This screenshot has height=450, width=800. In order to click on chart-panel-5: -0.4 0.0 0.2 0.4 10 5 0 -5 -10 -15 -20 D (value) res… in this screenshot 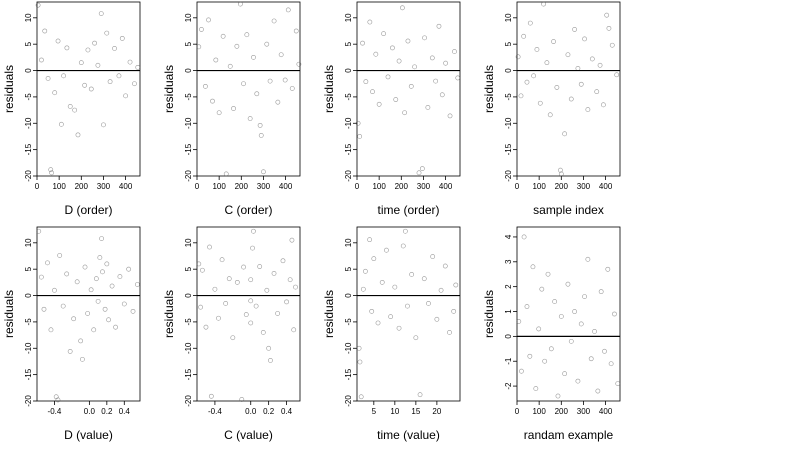, I will do `click(71, 334)`.